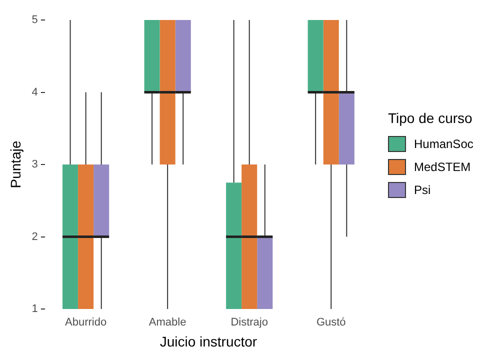 This screenshot has height=357, width=495. I want to click on x-tick-label: Amable, so click(167, 322).